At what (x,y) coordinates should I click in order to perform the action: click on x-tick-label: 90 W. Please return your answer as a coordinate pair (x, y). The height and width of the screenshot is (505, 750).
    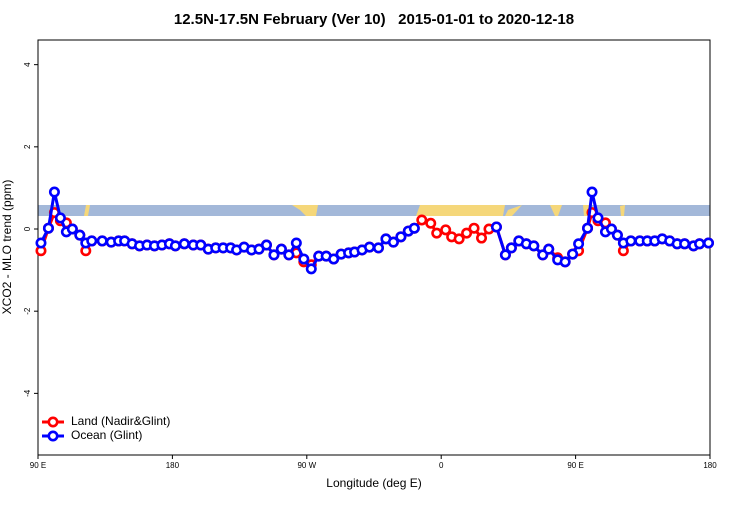
    Looking at the image, I should click on (306, 465).